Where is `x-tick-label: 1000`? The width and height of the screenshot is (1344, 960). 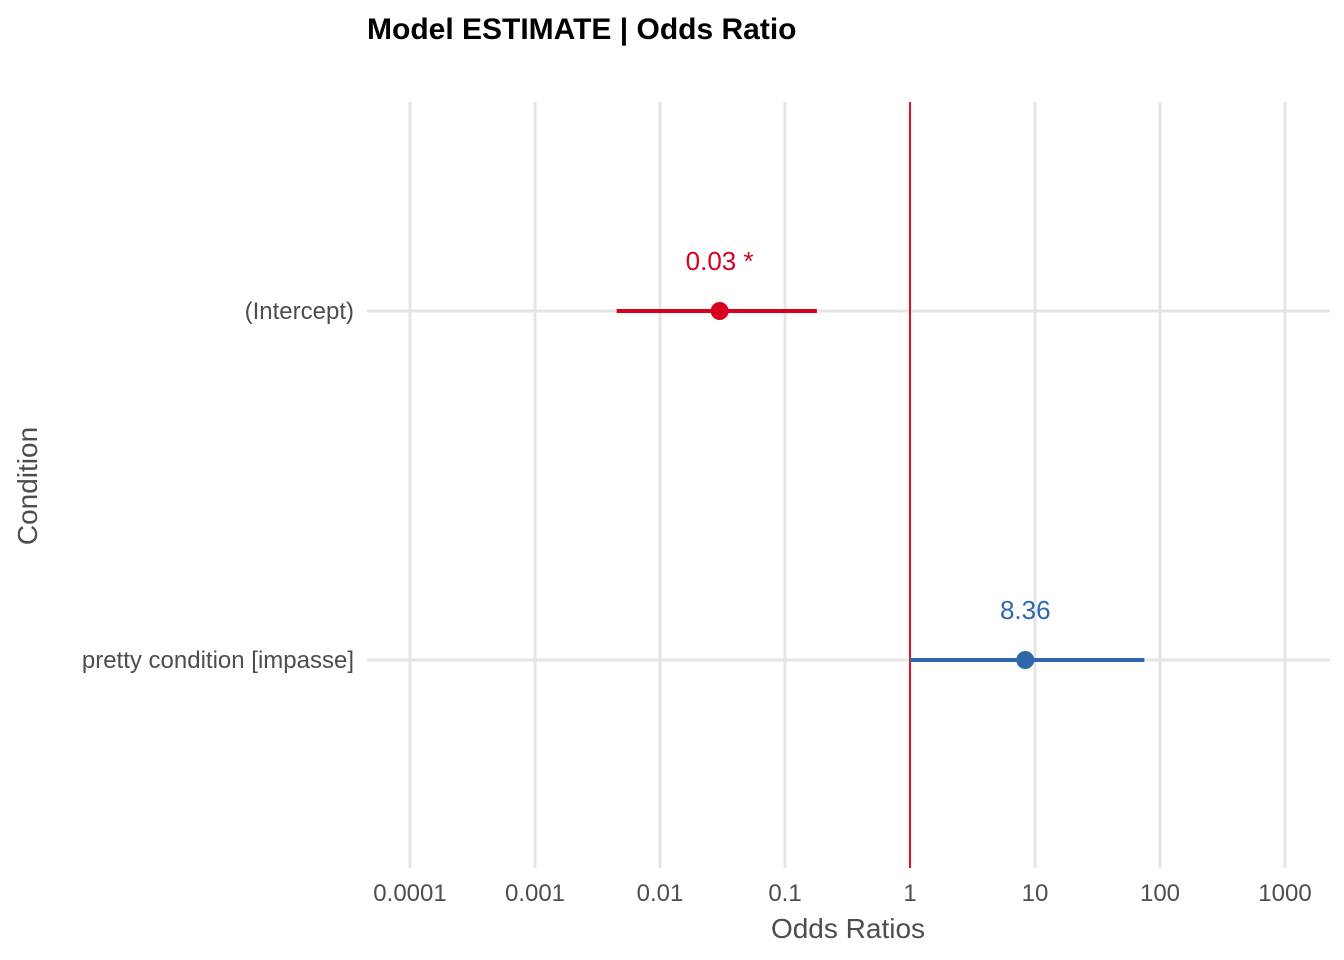
x-tick-label: 1000 is located at coordinates (1284, 893).